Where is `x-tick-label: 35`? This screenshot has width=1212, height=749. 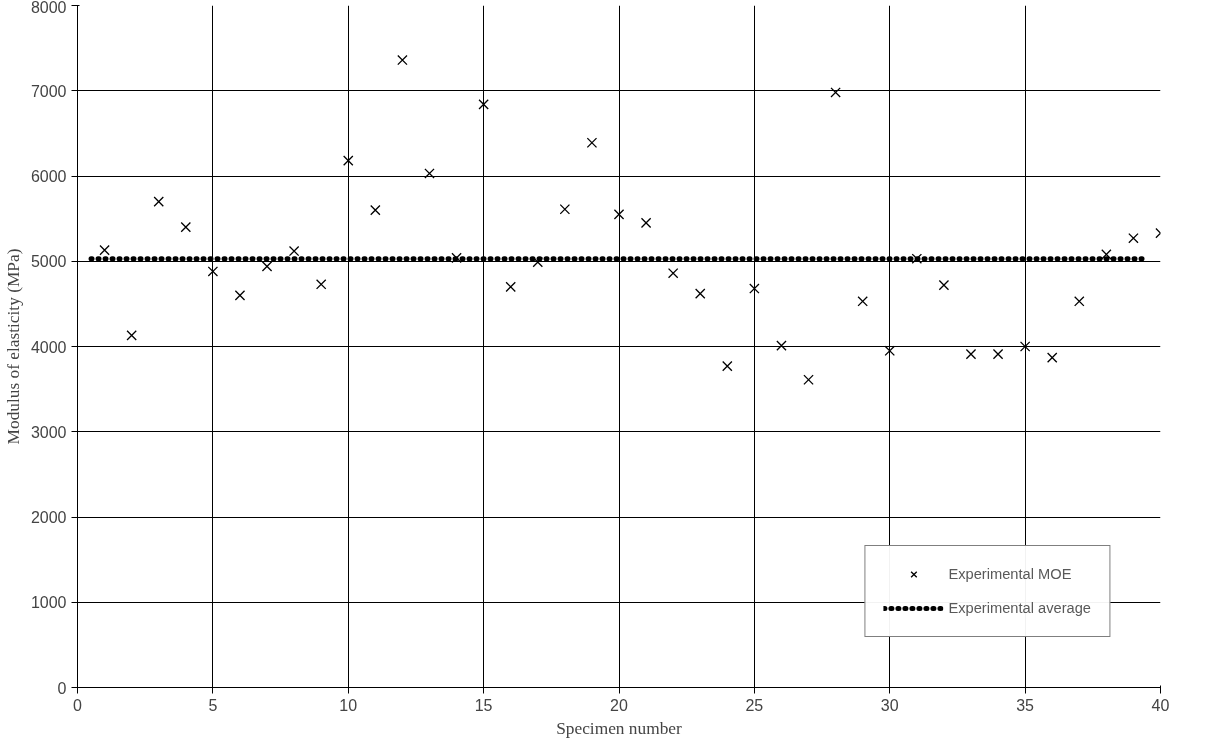 x-tick-label: 35 is located at coordinates (1025, 705).